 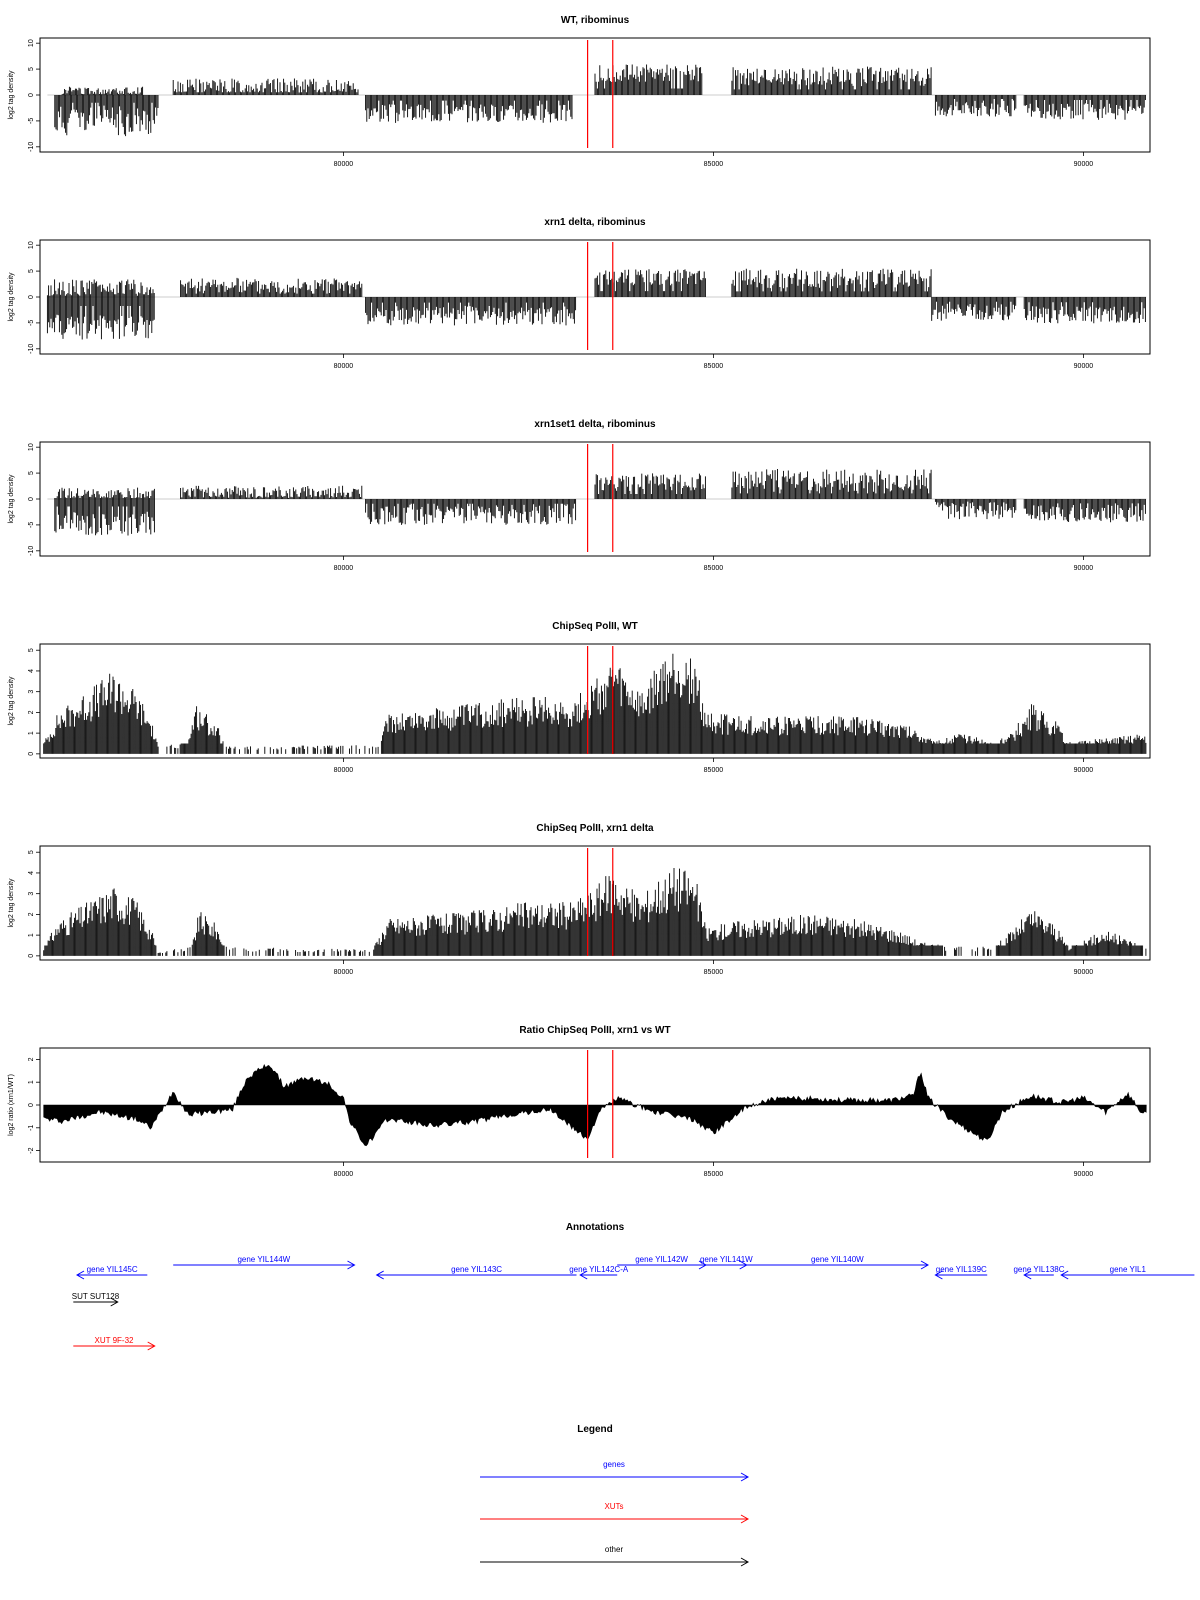 I want to click on y-tick-label: -2, so click(x=31, y=1150).